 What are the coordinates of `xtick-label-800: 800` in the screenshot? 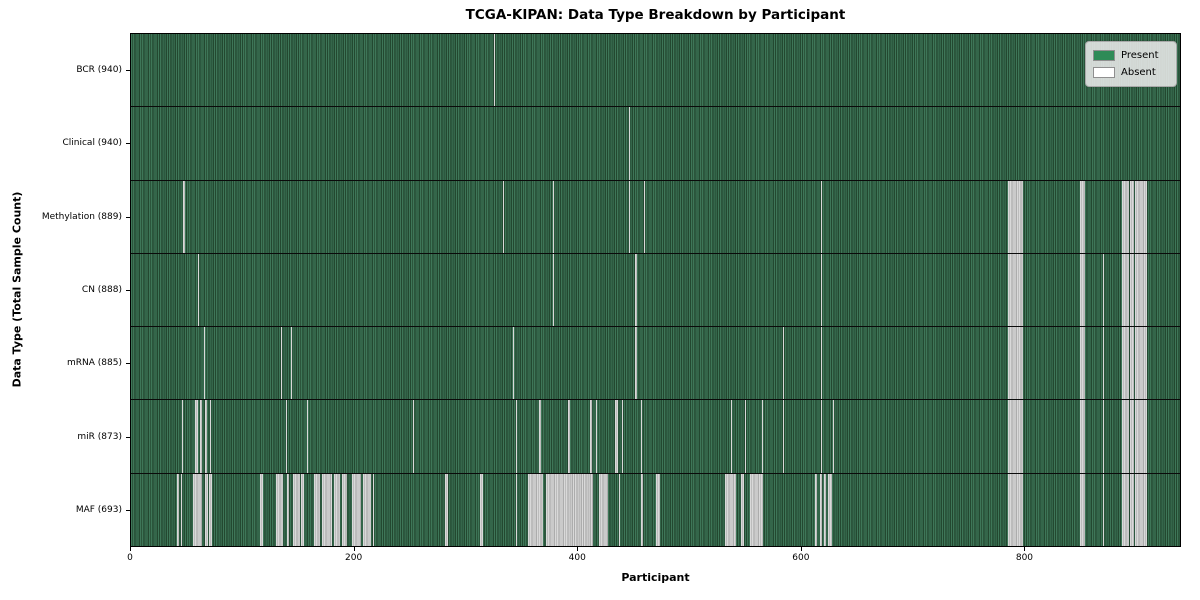 It's located at (1024, 558).